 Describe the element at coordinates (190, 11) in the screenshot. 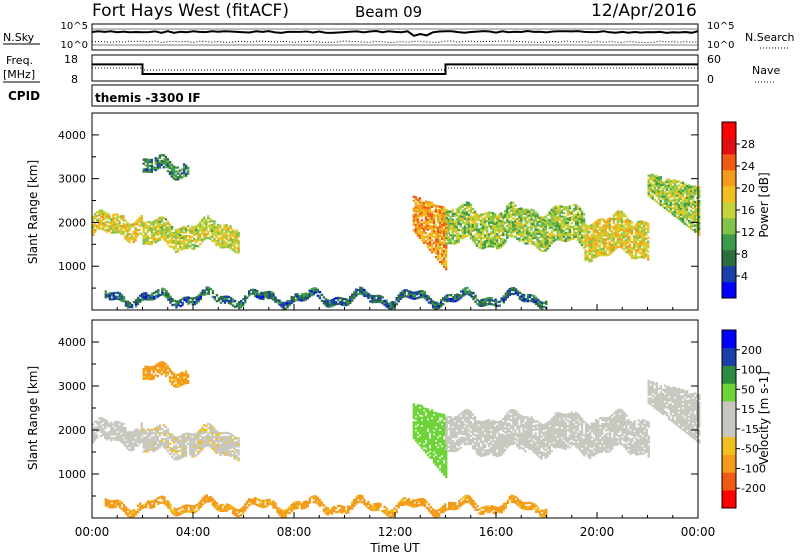

I see `radar-title: Fort Hays West (fitACF)` at that location.